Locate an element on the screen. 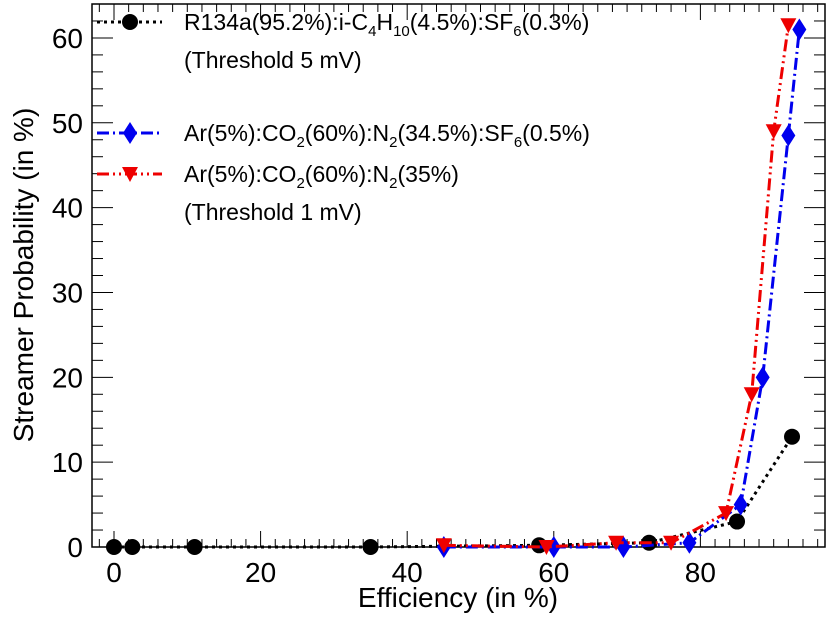 Image resolution: width=830 pixels, height=640 pixels. y-tick-label: 50 is located at coordinates (67, 123).